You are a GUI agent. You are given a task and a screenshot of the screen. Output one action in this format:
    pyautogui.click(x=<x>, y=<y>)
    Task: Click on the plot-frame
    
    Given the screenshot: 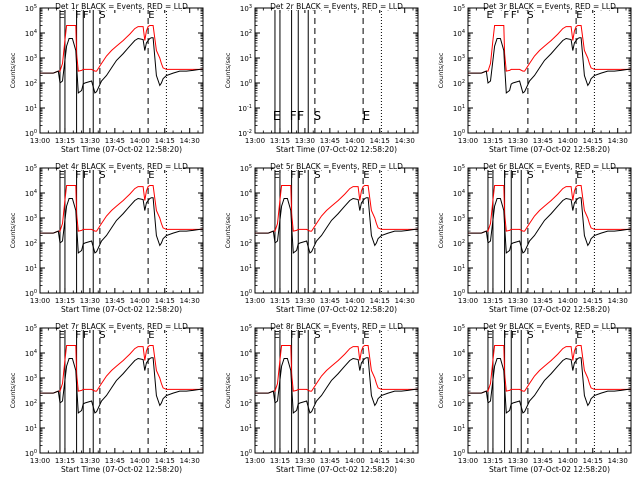 What is the action you would take?
    pyautogui.click(x=549, y=70)
    